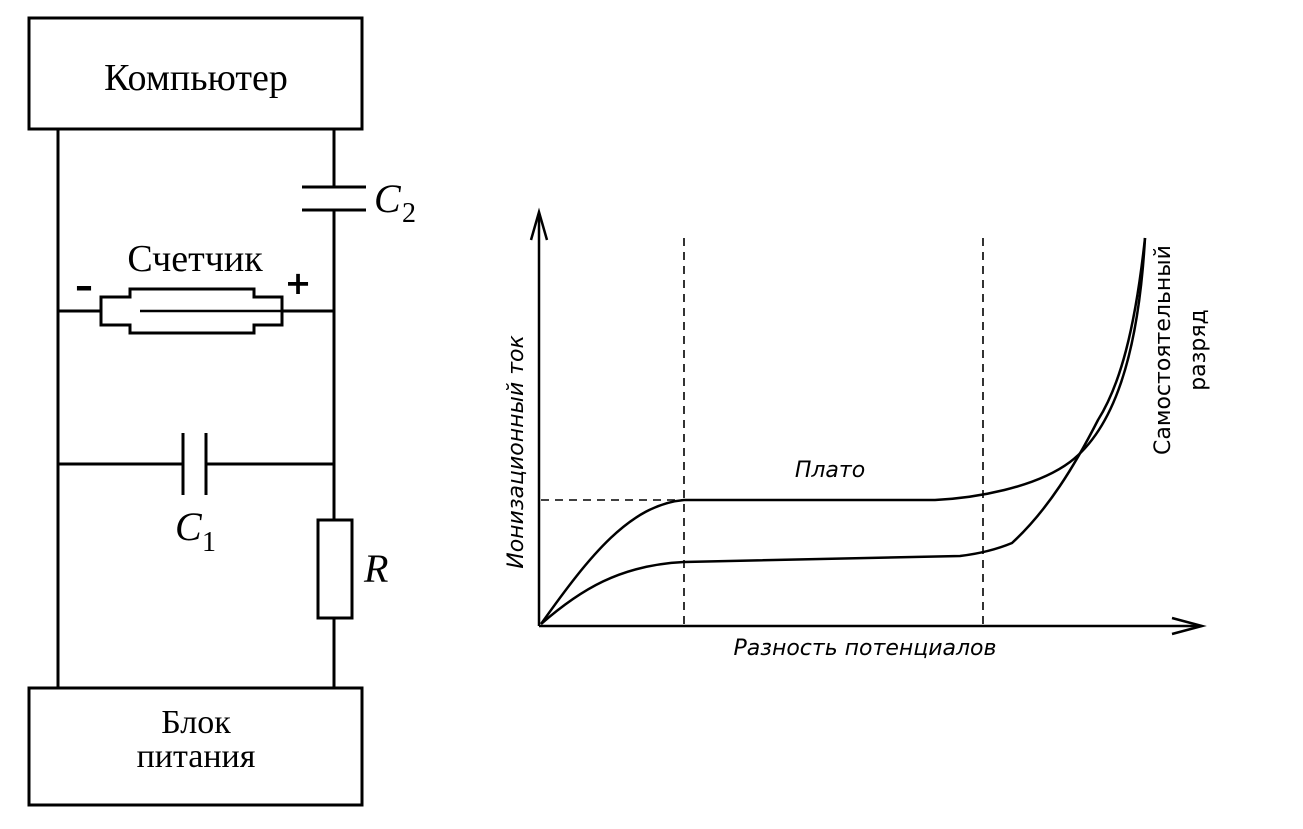 This screenshot has height=829, width=1303. I want to click on plus-sign: +, so click(298, 283).